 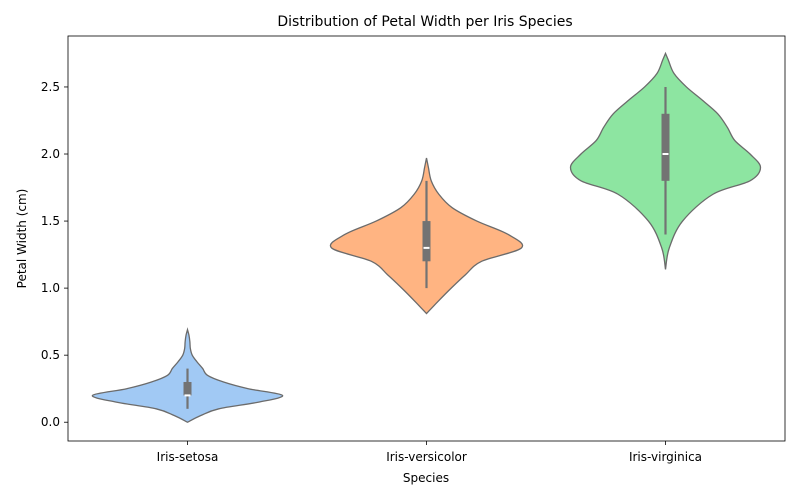 I want to click on x-axis: Iris-setosa Iris-versicolor Iris-virginica, so click(x=429, y=452).